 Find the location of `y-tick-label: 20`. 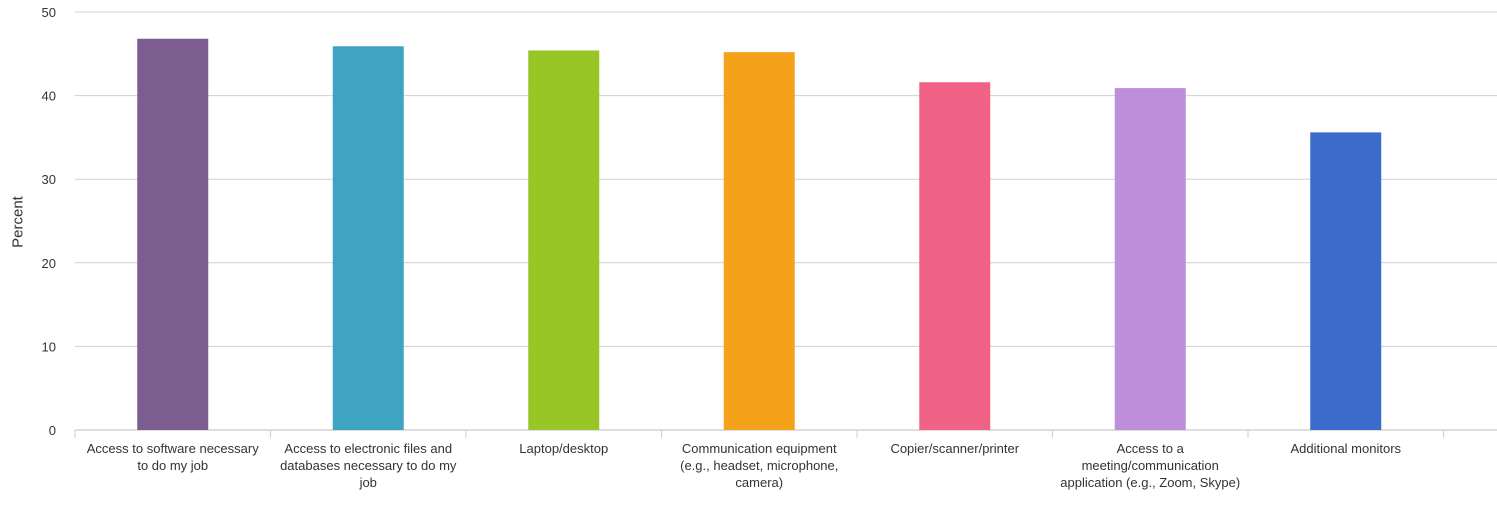

y-tick-label: 20 is located at coordinates (49, 263).